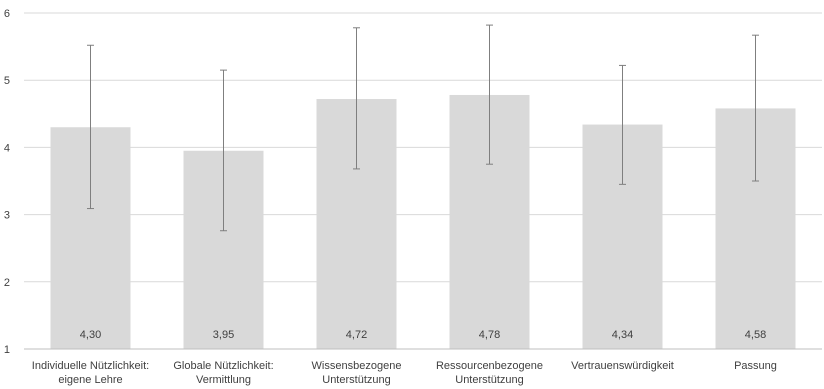 This screenshot has height=389, width=824. I want to click on x-category-label-line: Ressourcenbezogene, so click(489, 366).